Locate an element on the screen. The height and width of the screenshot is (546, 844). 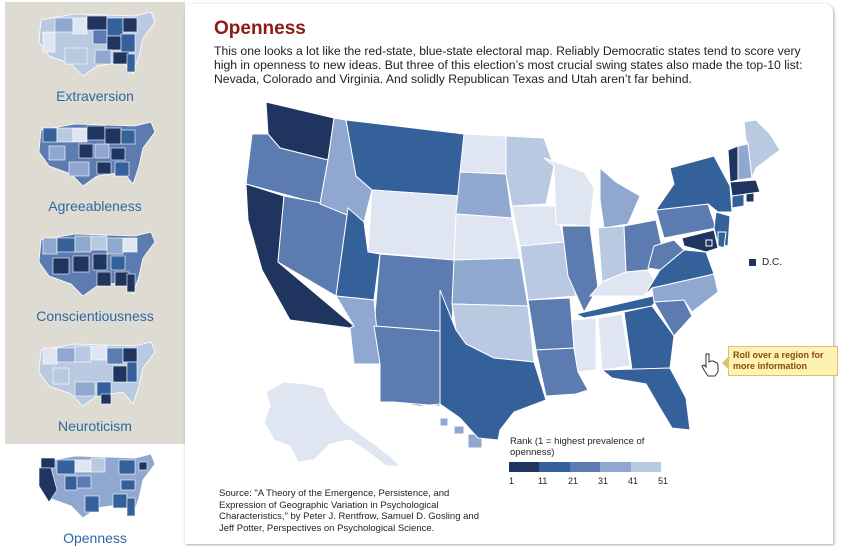
state-wv is located at coordinates (666, 255).